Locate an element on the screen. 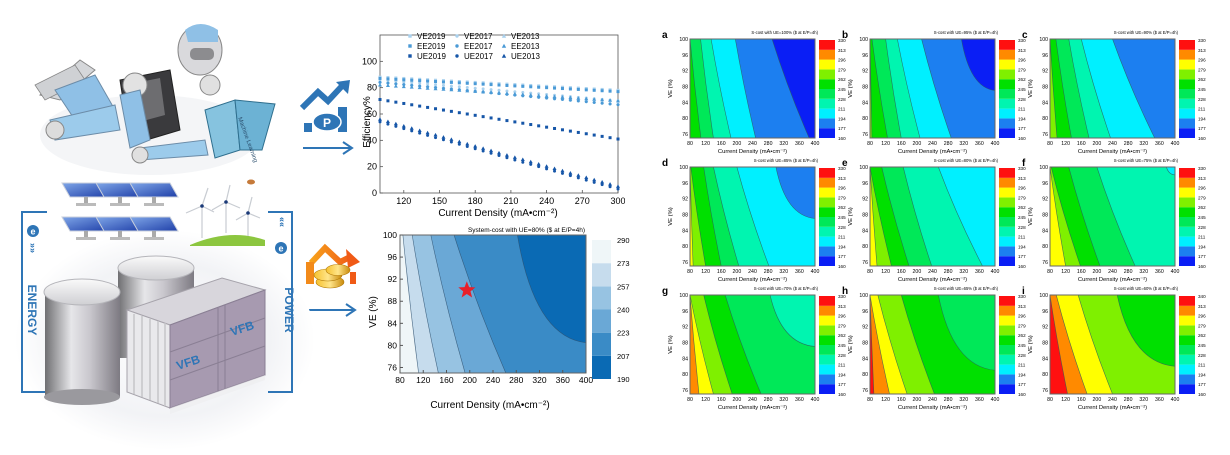 Image resolution: width=1230 pixels, height=455 pixels. legend-label: EE2019 is located at coordinates (431, 46).